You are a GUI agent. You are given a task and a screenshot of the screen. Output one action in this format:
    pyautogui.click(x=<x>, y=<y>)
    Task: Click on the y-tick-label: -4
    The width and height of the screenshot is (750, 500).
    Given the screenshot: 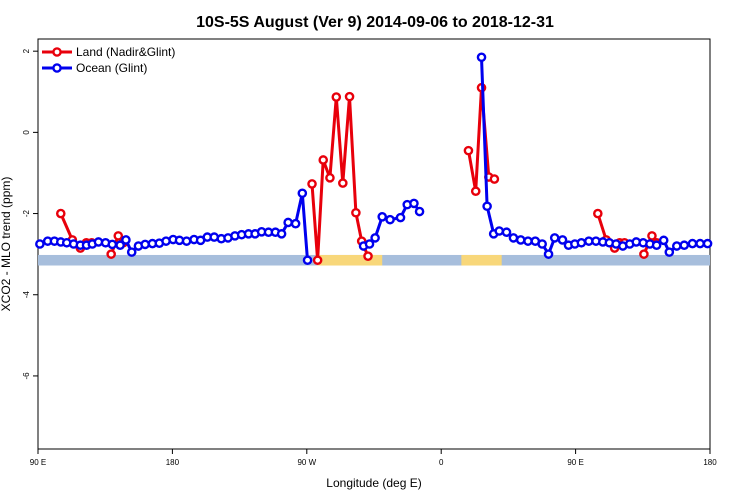 What is the action you would take?
    pyautogui.click(x=26, y=295)
    